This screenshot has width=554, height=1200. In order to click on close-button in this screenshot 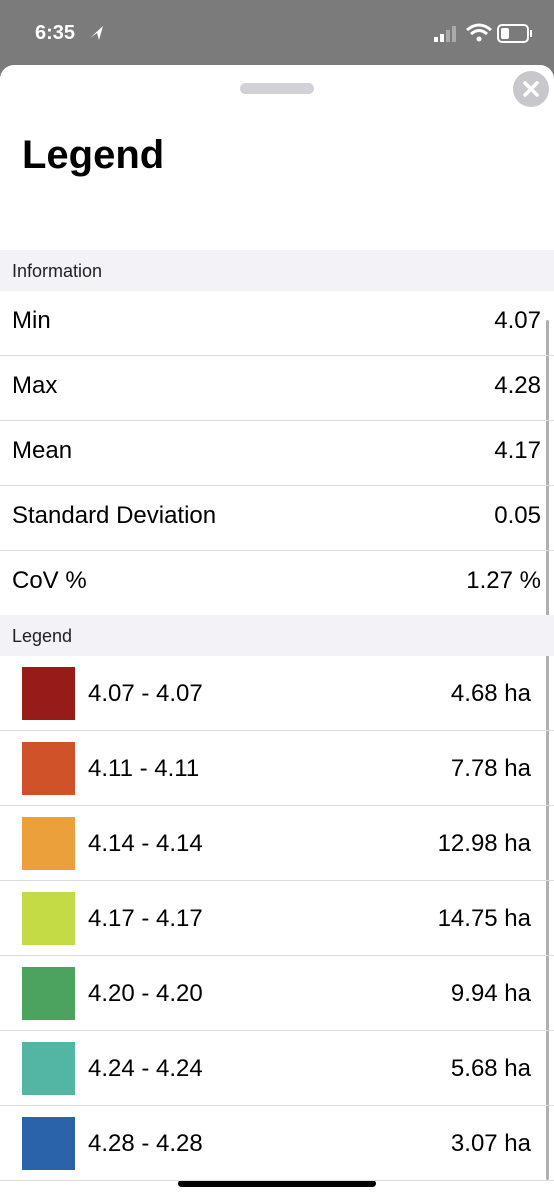, I will do `click(531, 89)`.